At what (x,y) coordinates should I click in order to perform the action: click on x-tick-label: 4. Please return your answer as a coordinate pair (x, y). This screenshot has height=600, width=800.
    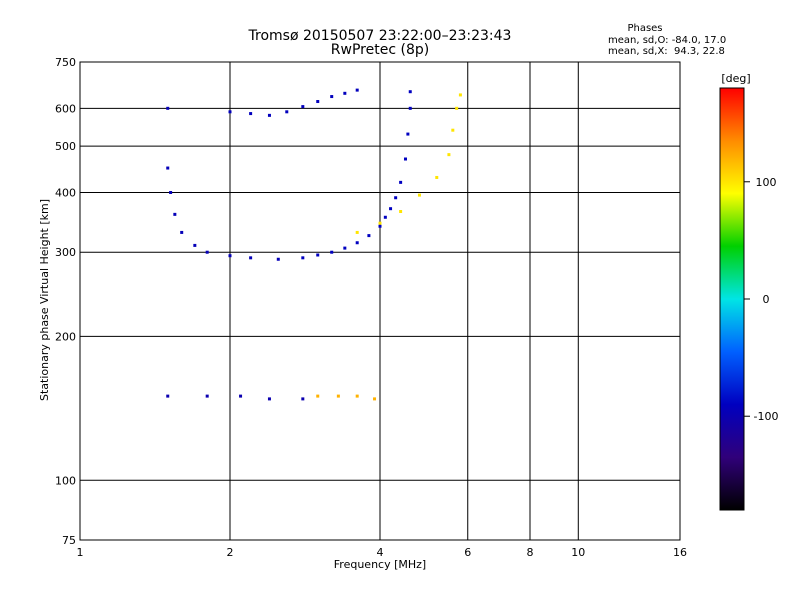
    Looking at the image, I should click on (380, 552).